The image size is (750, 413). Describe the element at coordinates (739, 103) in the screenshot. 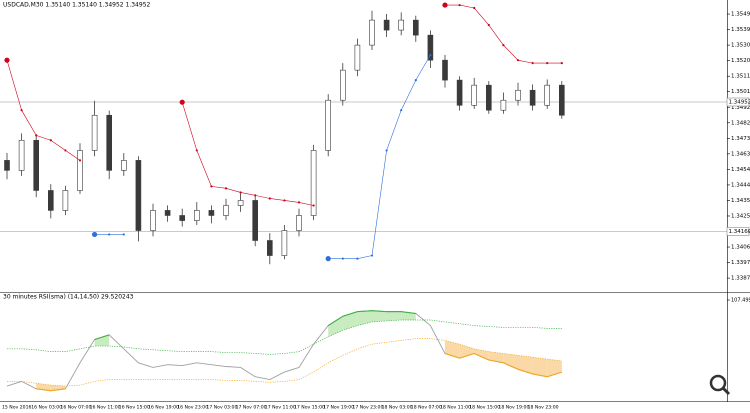

I see `price-label: 1.34952` at that location.